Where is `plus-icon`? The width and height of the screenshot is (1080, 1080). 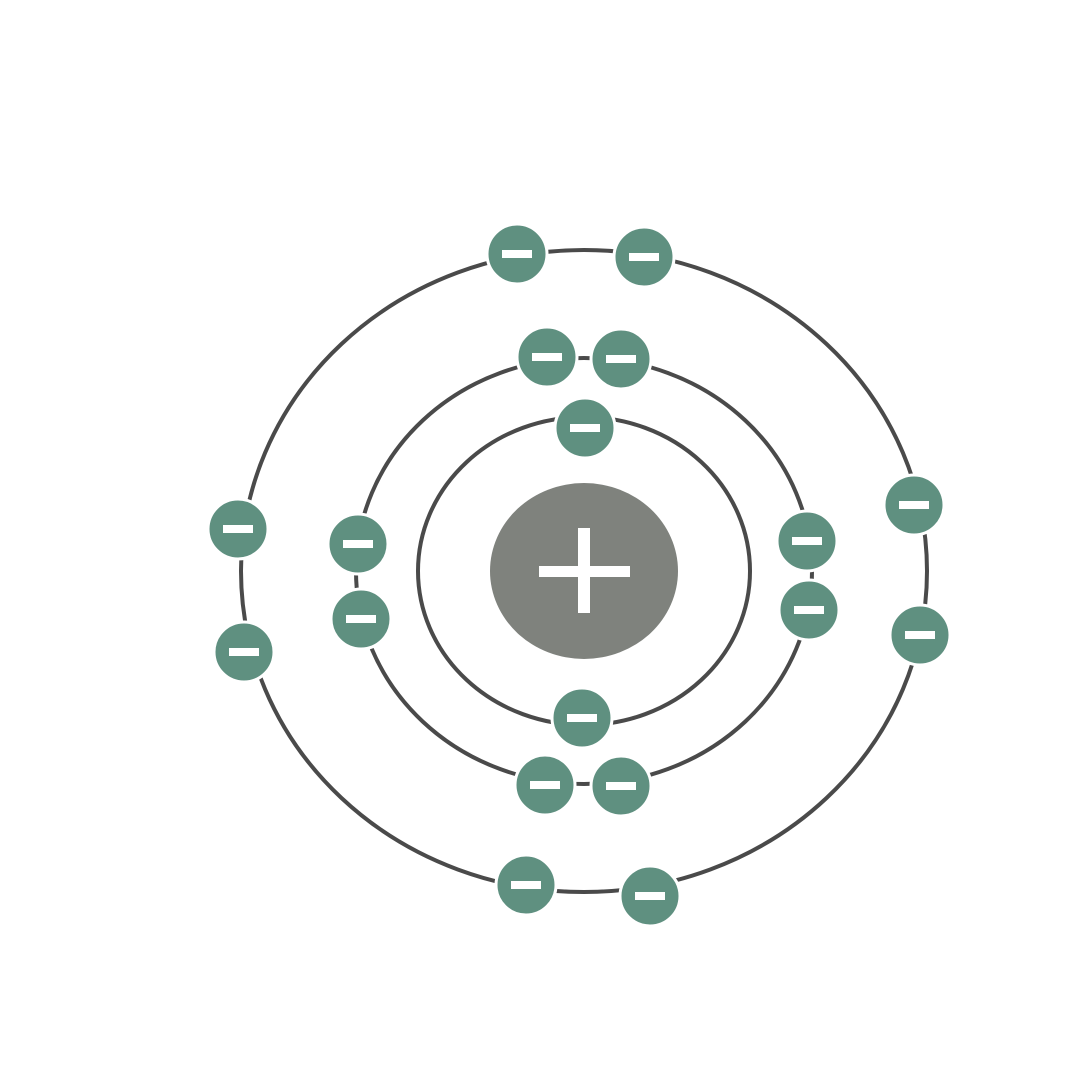 plus-icon is located at coordinates (584, 570).